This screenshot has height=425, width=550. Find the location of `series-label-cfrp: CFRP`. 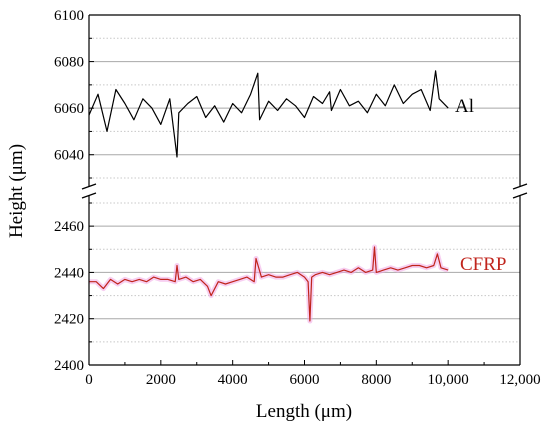

series-label-cfrp: CFRP is located at coordinates (483, 264).